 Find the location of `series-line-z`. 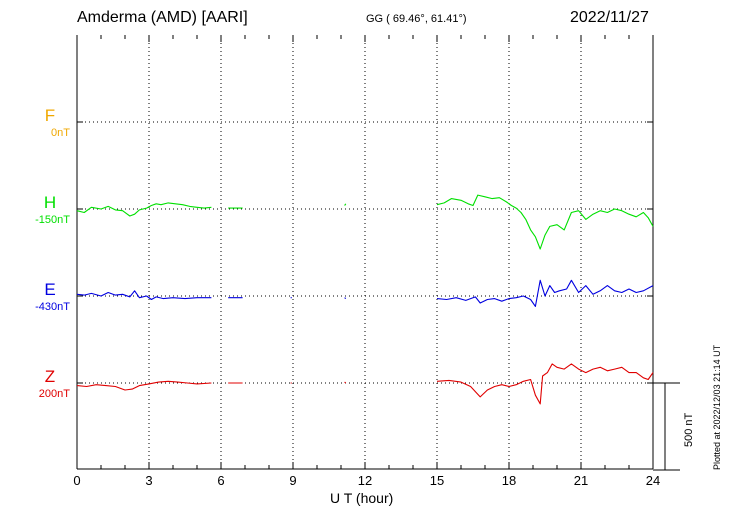

series-line-z is located at coordinates (365, 384).